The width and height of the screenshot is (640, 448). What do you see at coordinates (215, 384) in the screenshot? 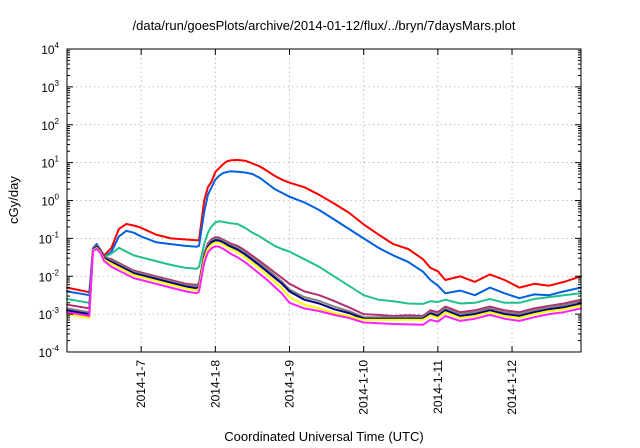
I see `x-tick-label: 2014-1-8` at bounding box center [215, 384].